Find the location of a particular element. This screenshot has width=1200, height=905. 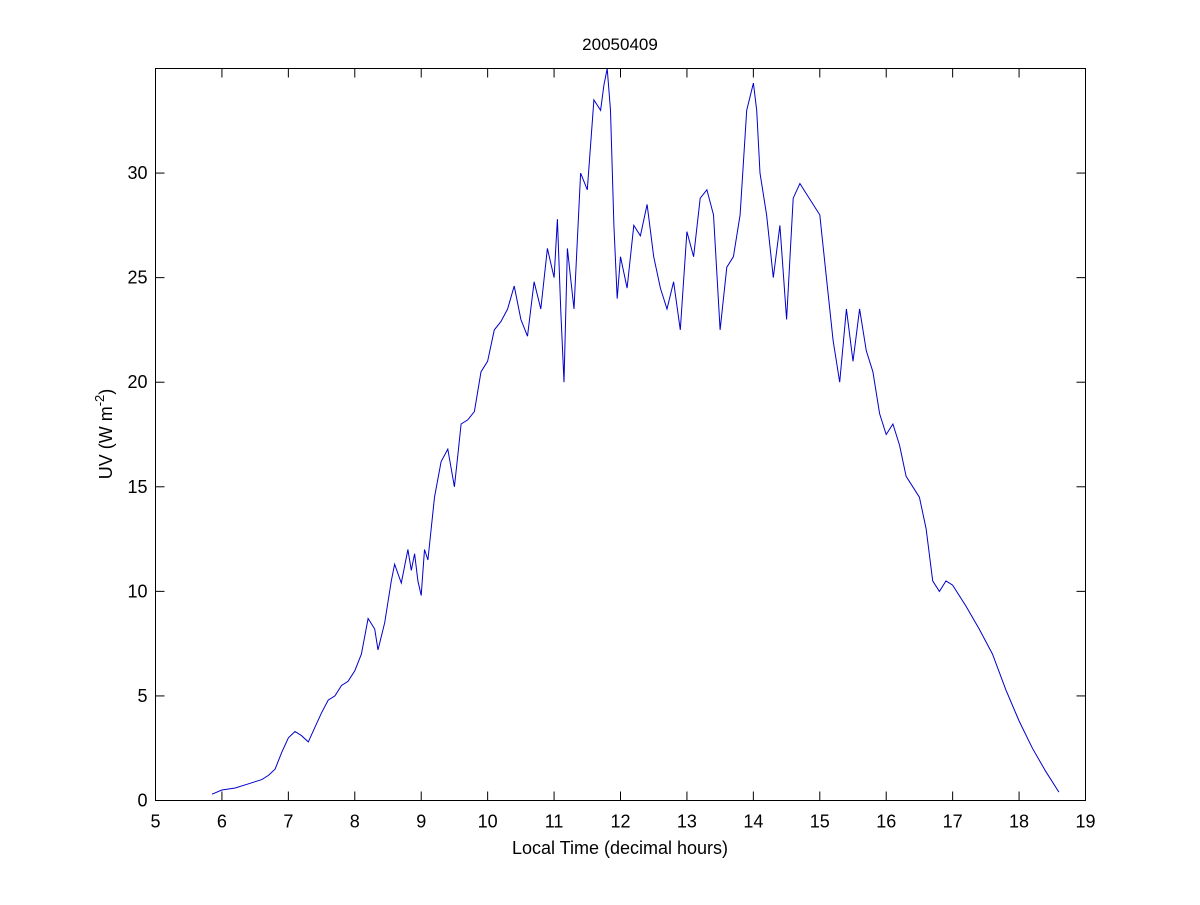

x-tick-label: 13 is located at coordinates (687, 822).